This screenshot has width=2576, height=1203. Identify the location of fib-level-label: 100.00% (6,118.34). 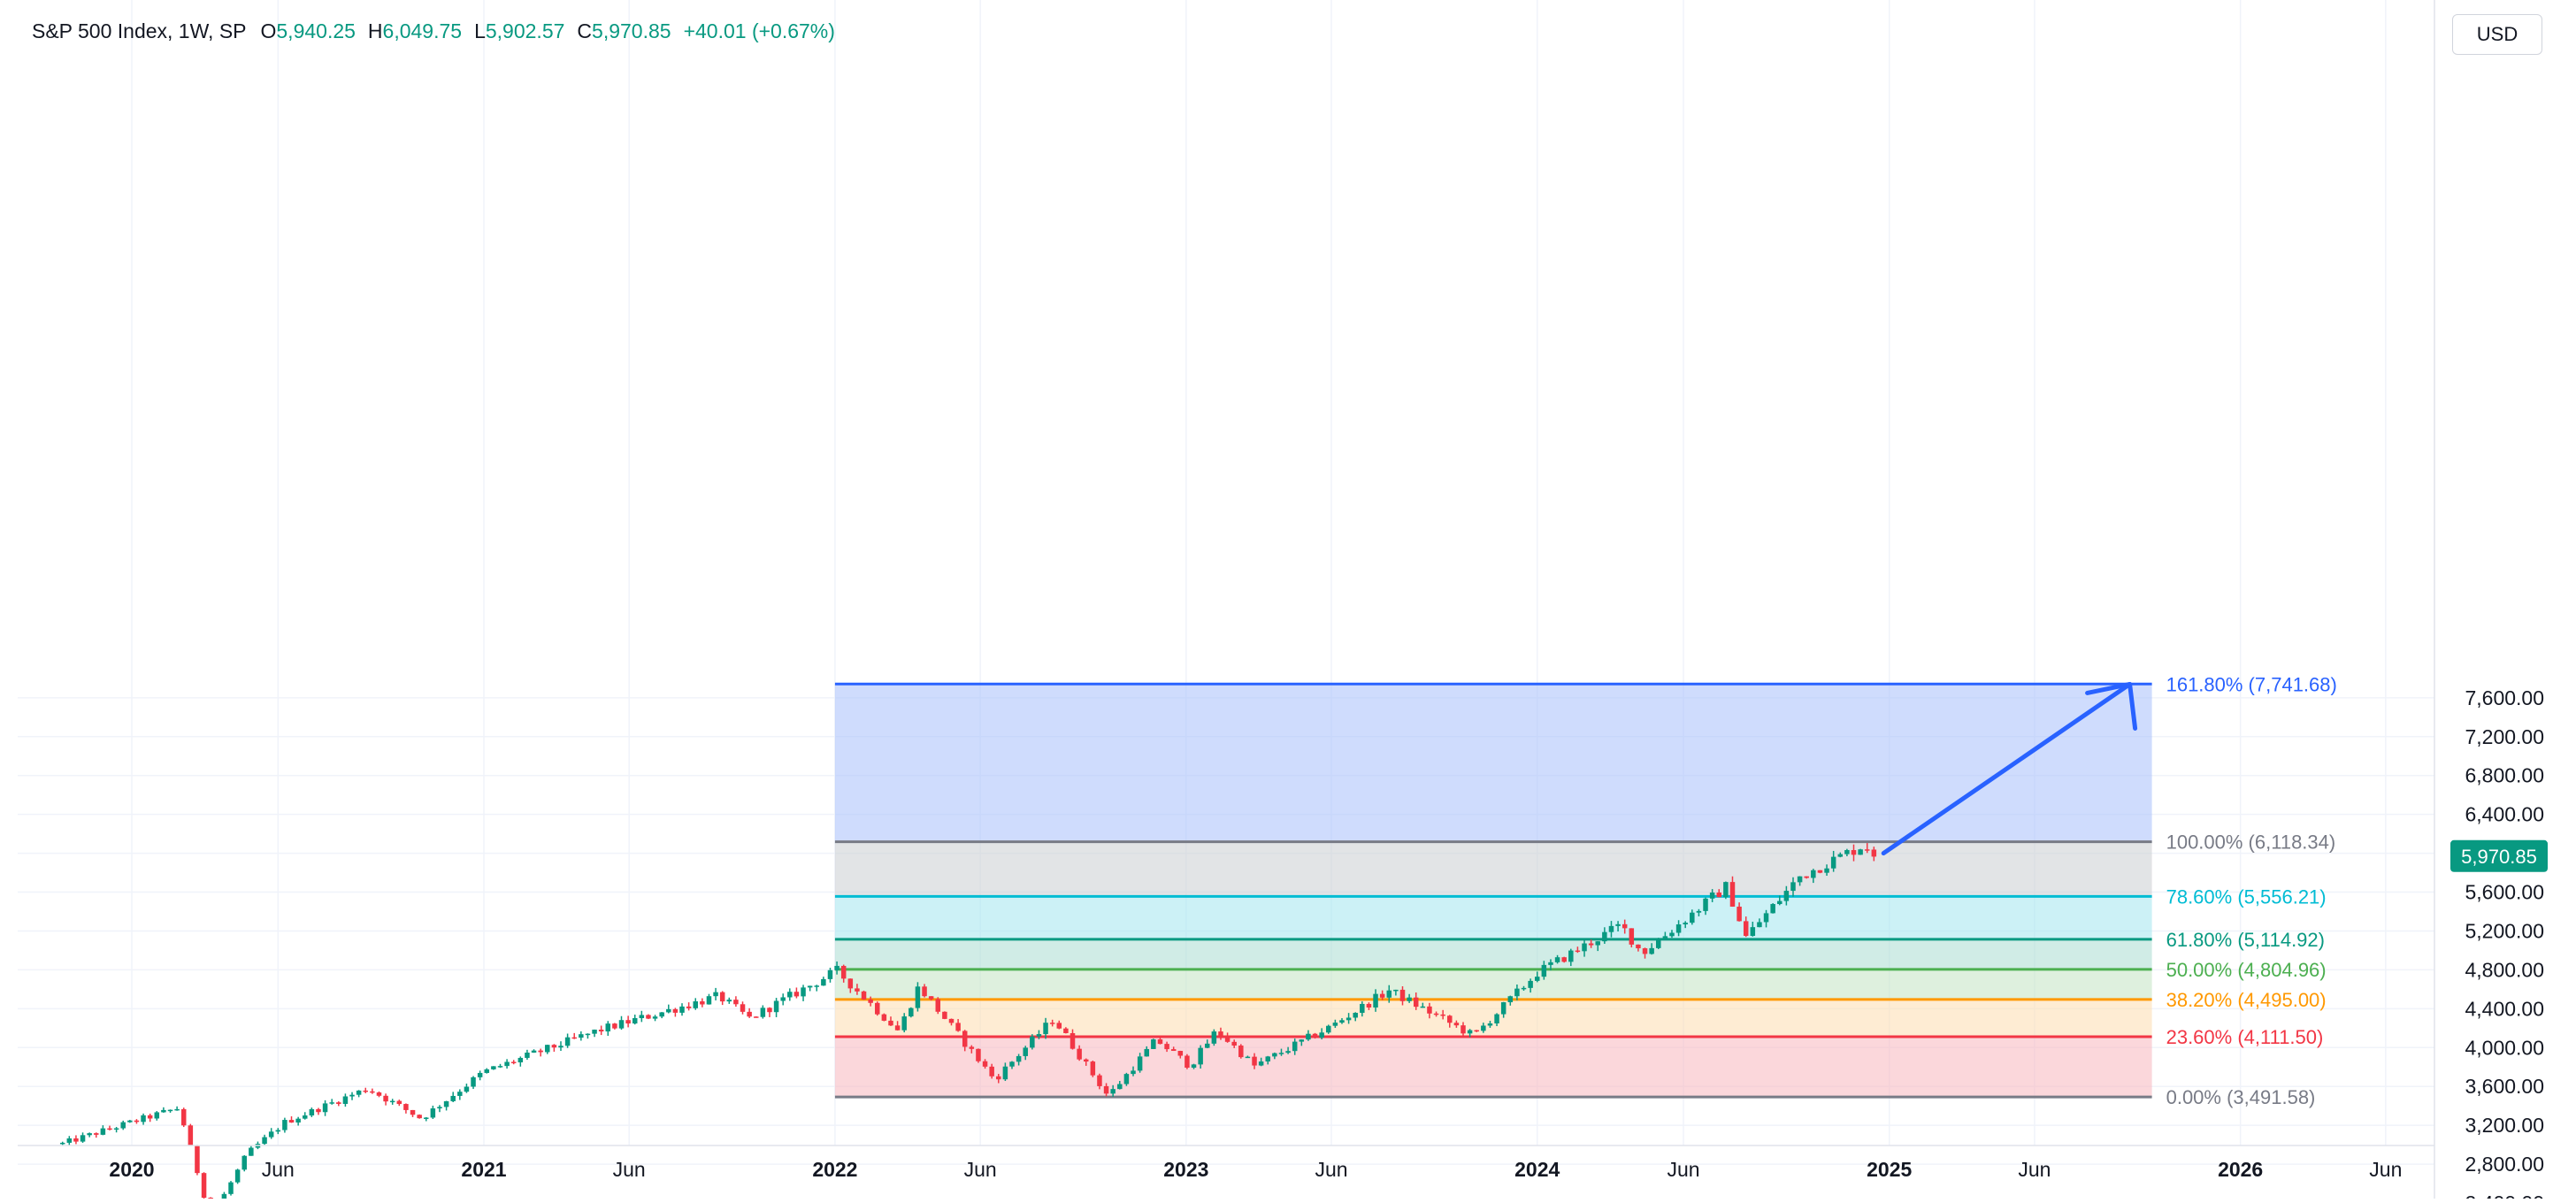
(2251, 842).